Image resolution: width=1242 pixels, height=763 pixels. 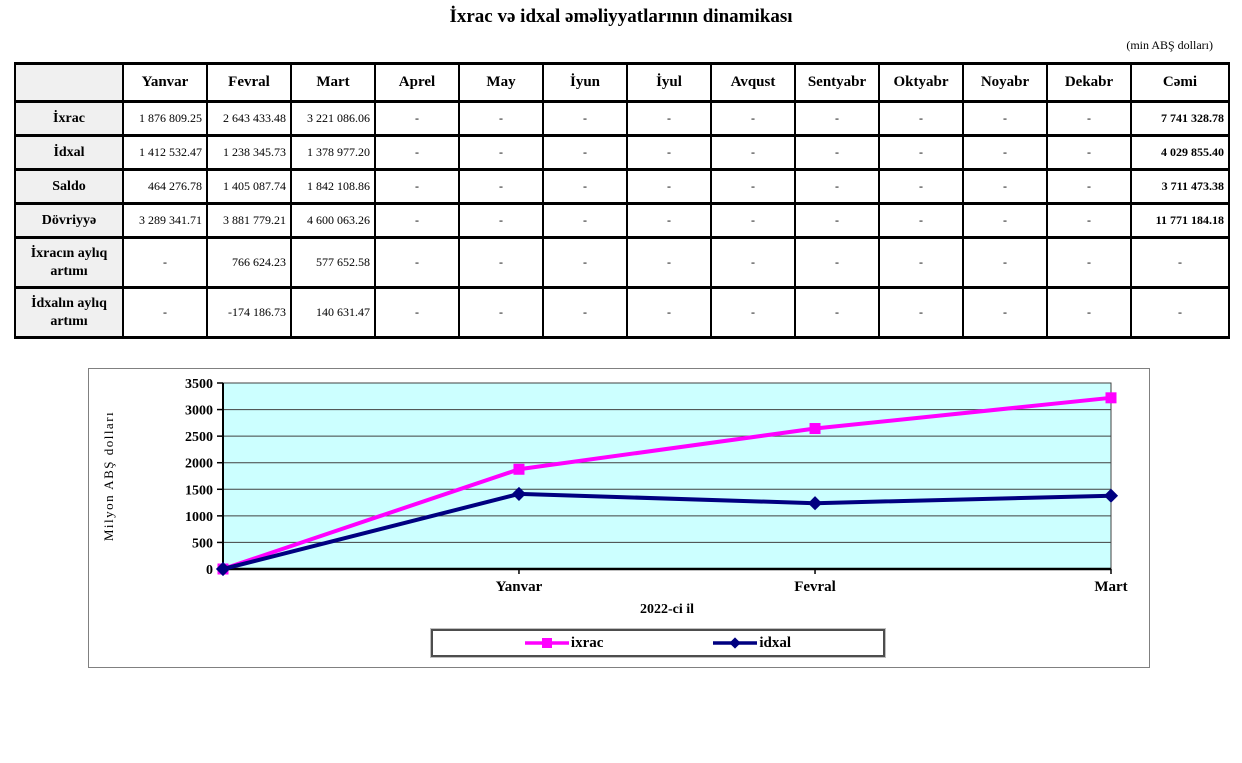 What do you see at coordinates (921, 82) in the screenshot?
I see `column-header: Oktyabr` at bounding box center [921, 82].